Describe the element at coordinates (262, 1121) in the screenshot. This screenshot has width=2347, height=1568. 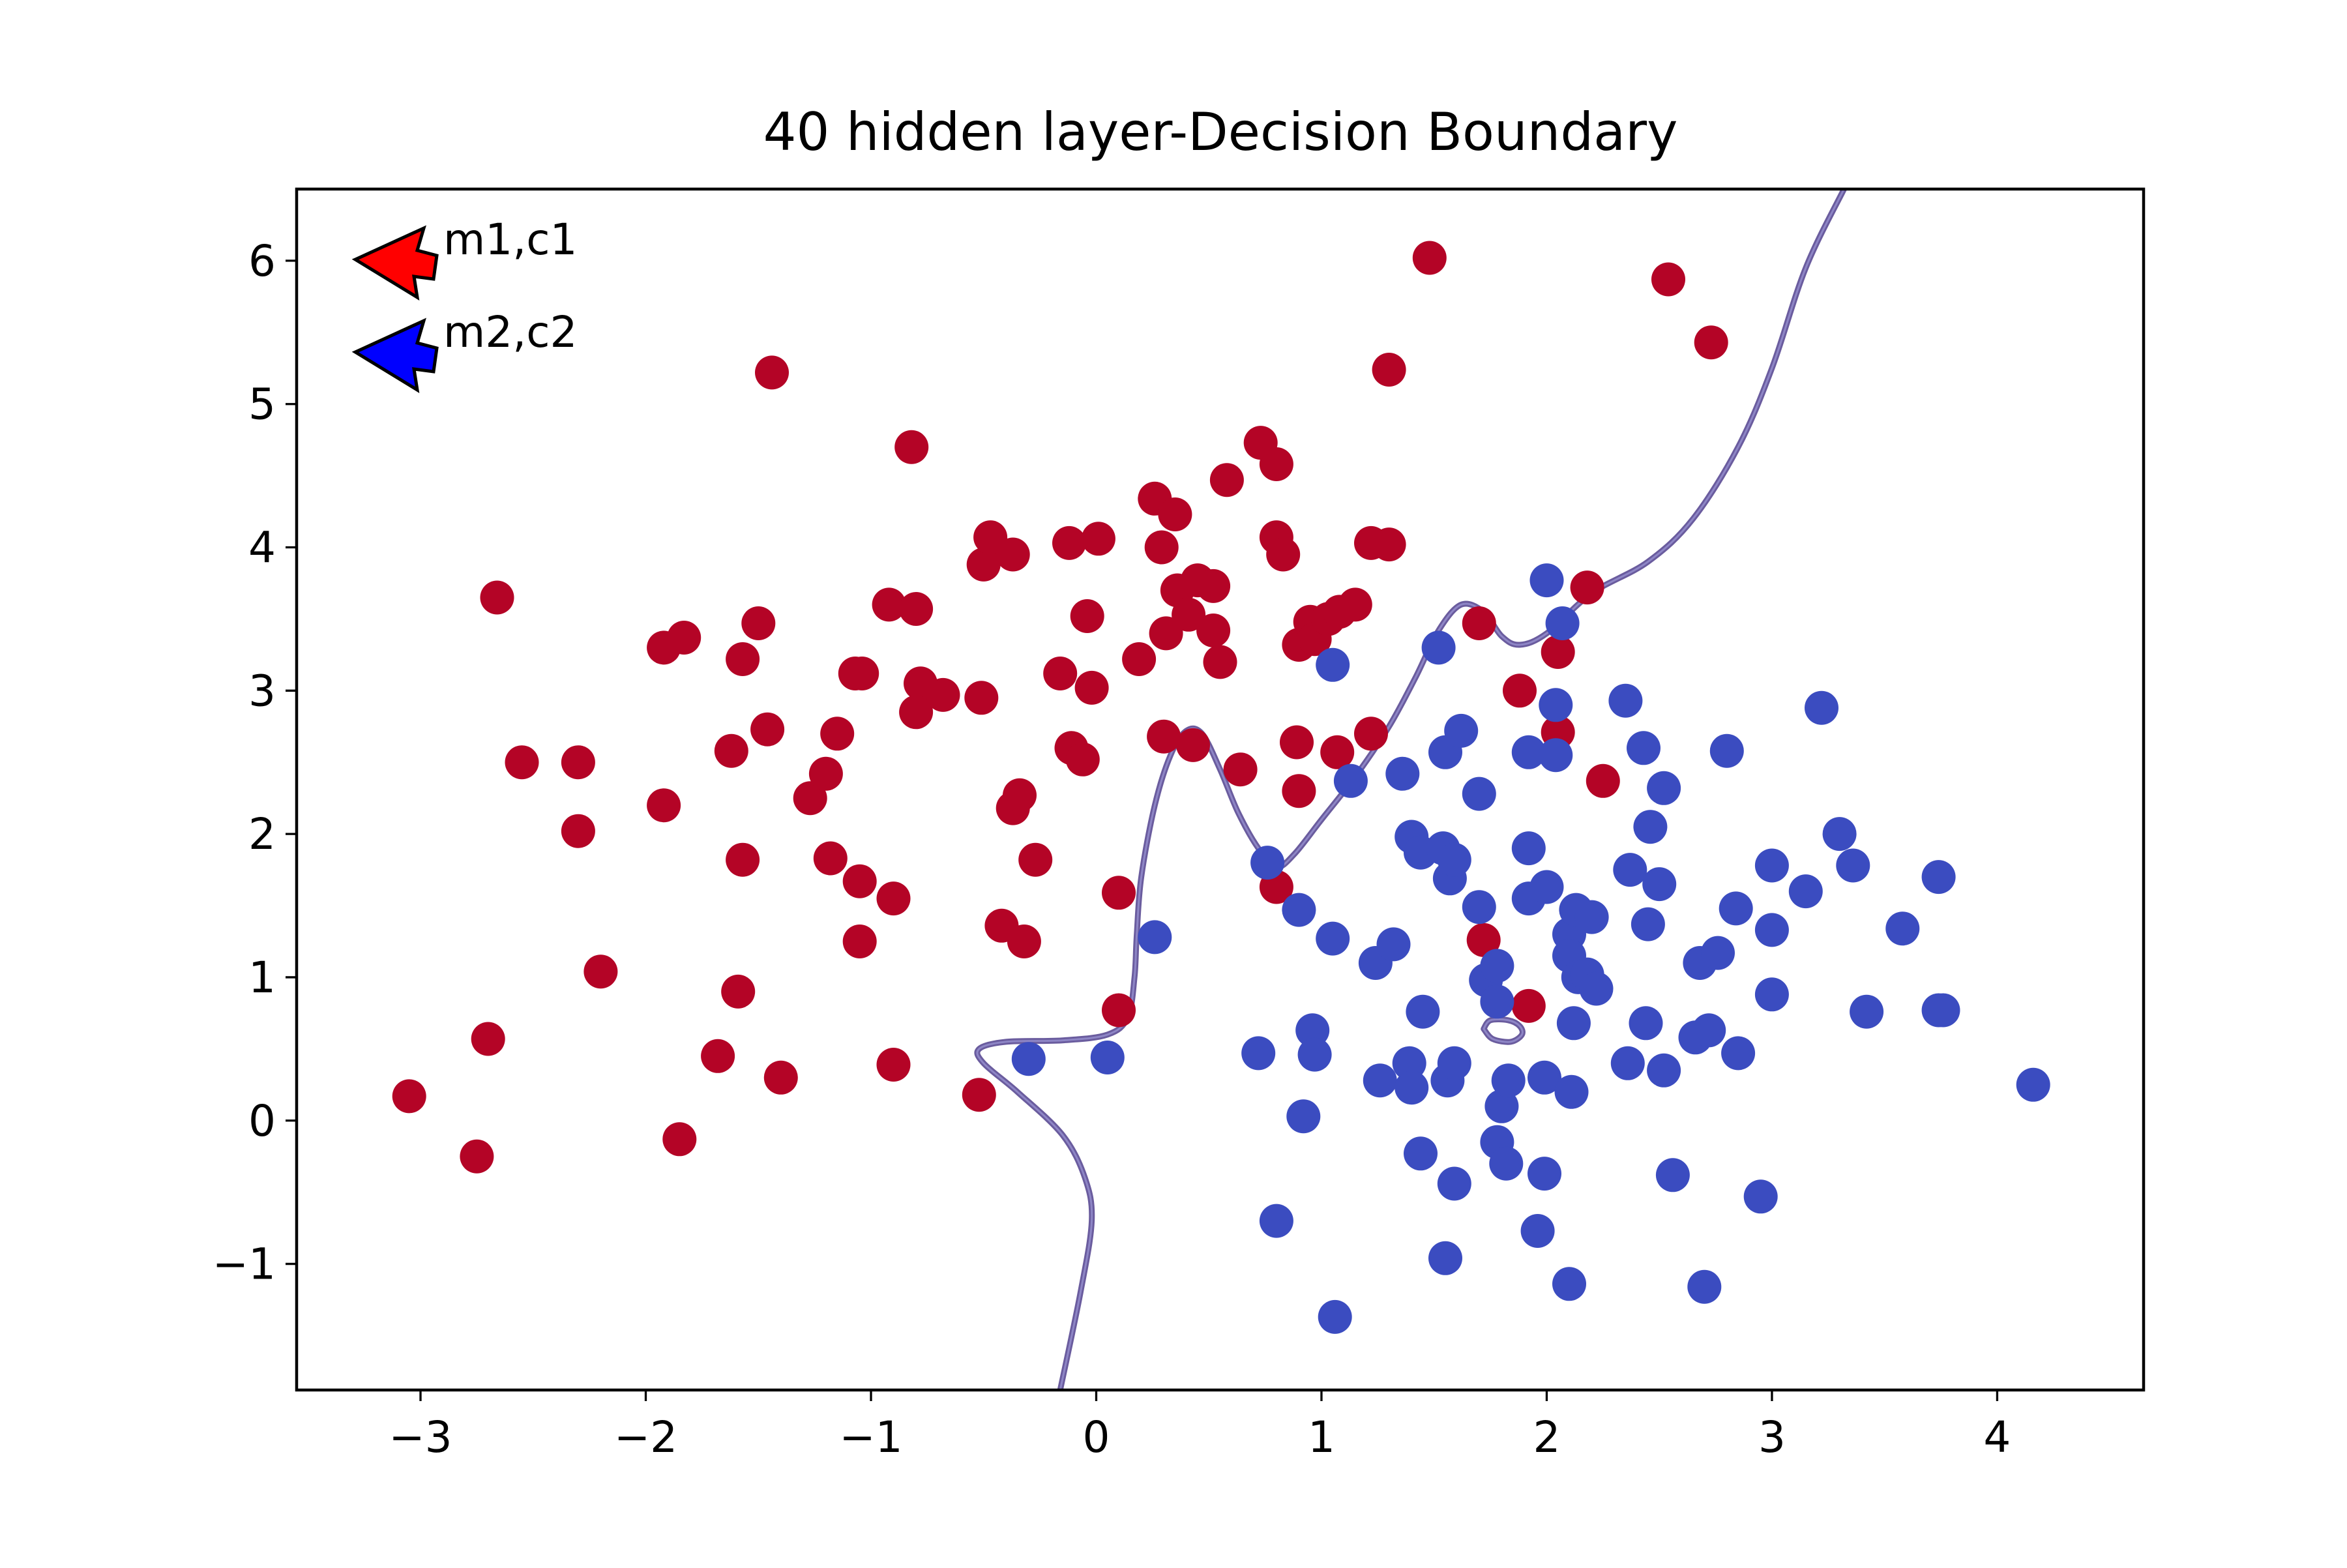
I see `y-tick-label: 0` at that location.